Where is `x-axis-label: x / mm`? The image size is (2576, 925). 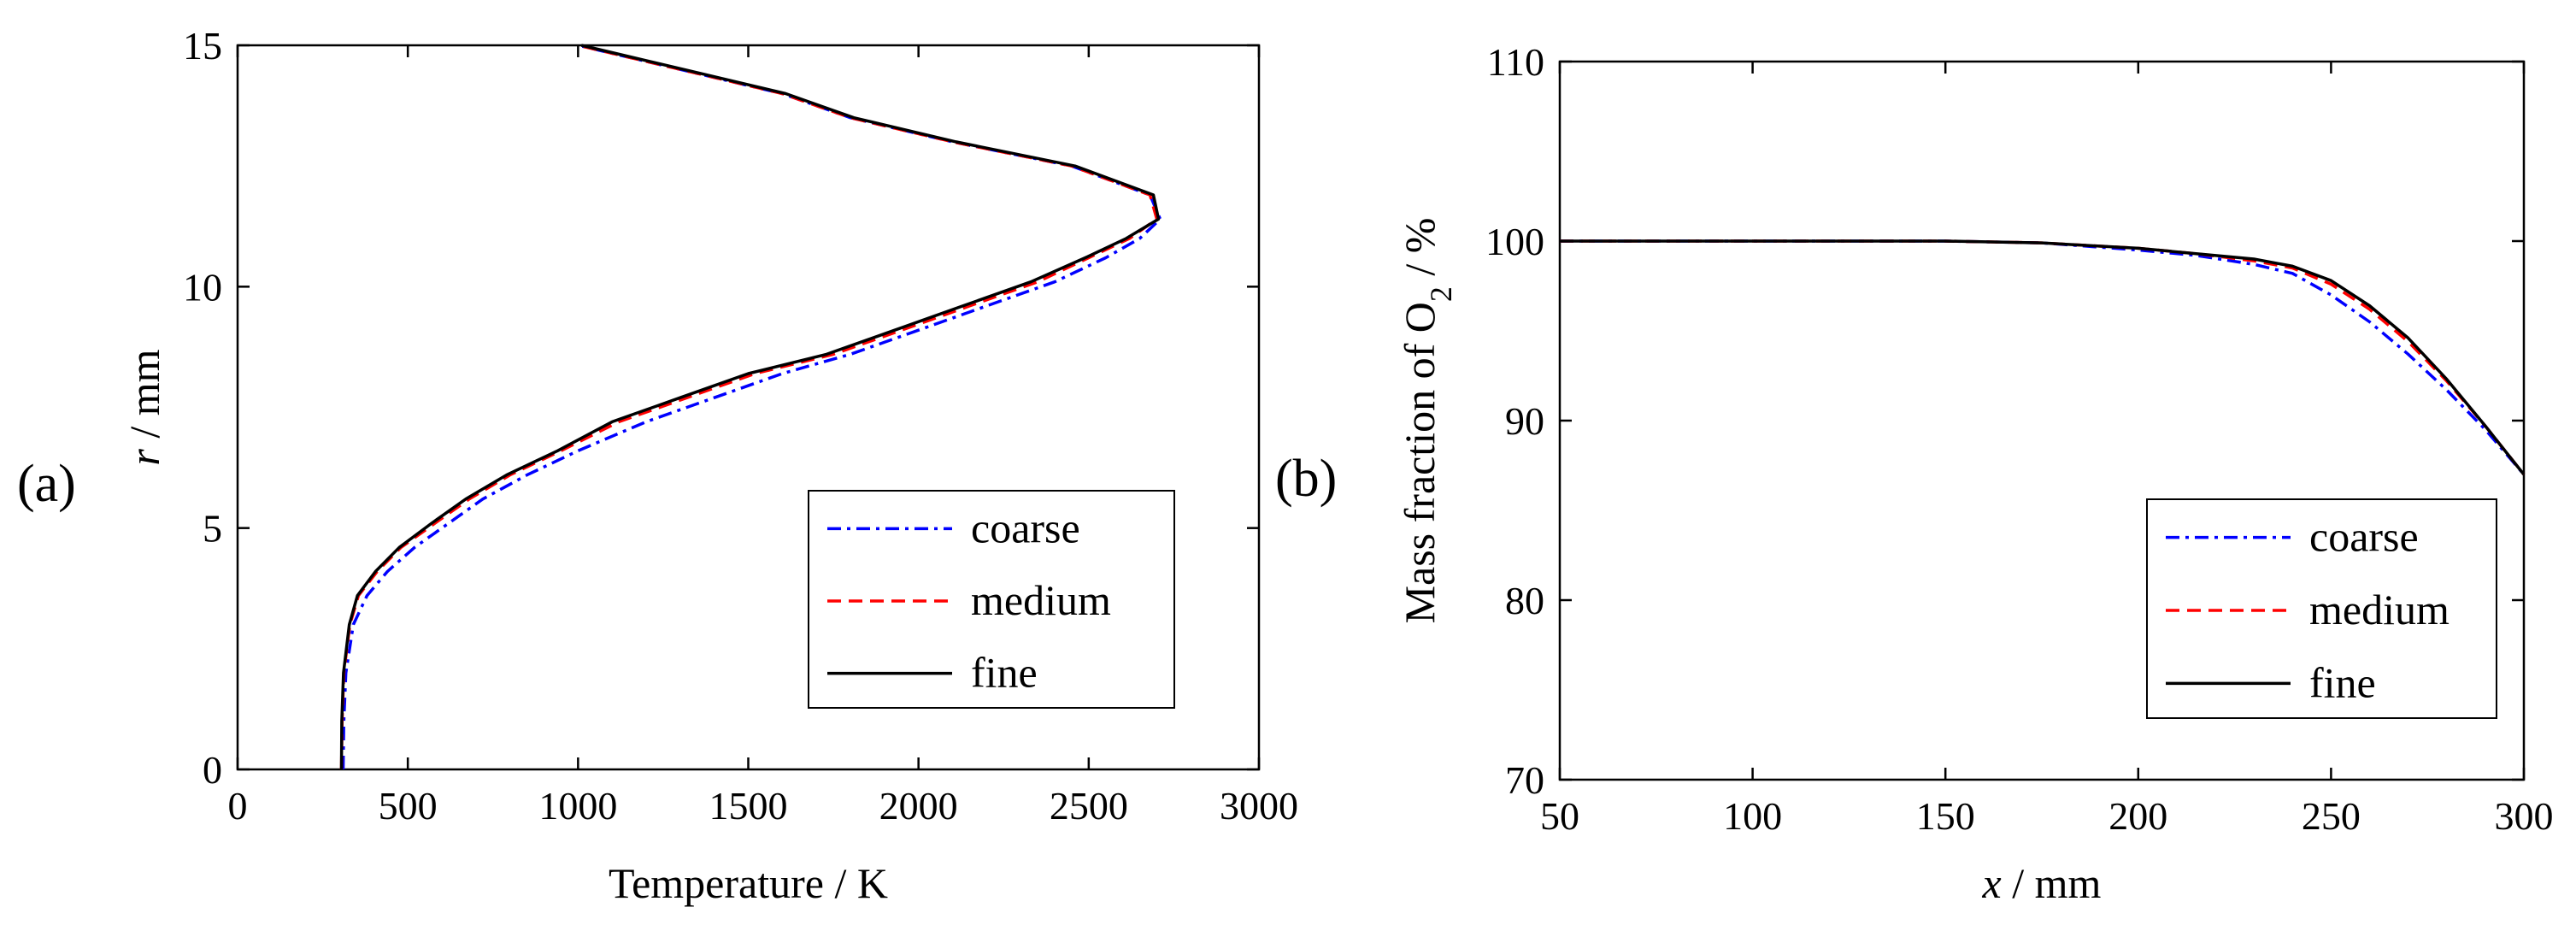 x-axis-label: x / mm is located at coordinates (2042, 883).